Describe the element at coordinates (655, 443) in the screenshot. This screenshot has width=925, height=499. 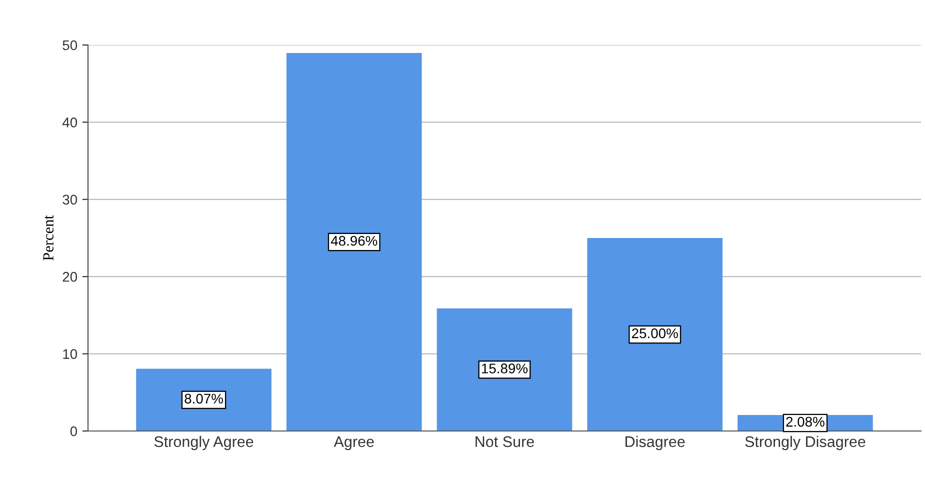
I see `x-tick-label: Disagree` at that location.